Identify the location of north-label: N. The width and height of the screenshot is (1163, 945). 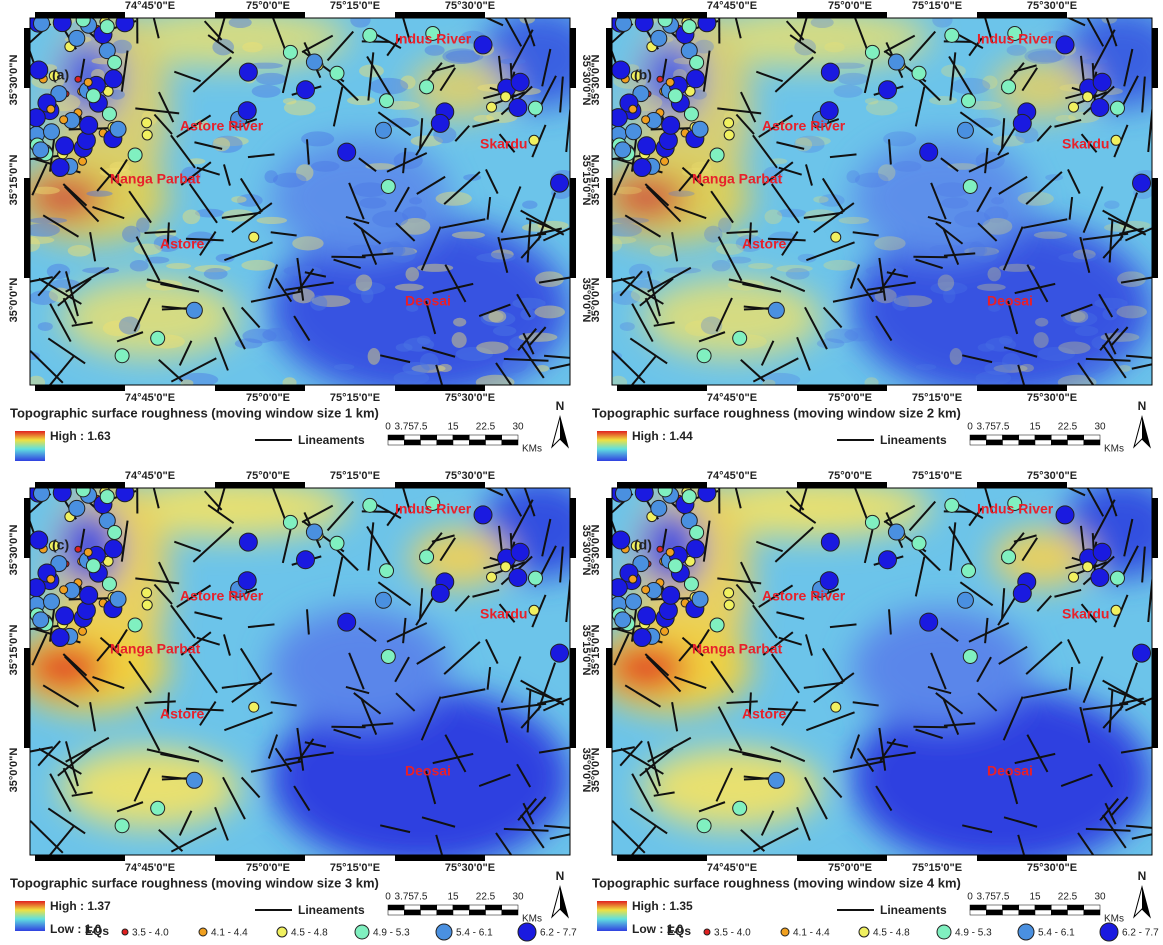
(1142, 406).